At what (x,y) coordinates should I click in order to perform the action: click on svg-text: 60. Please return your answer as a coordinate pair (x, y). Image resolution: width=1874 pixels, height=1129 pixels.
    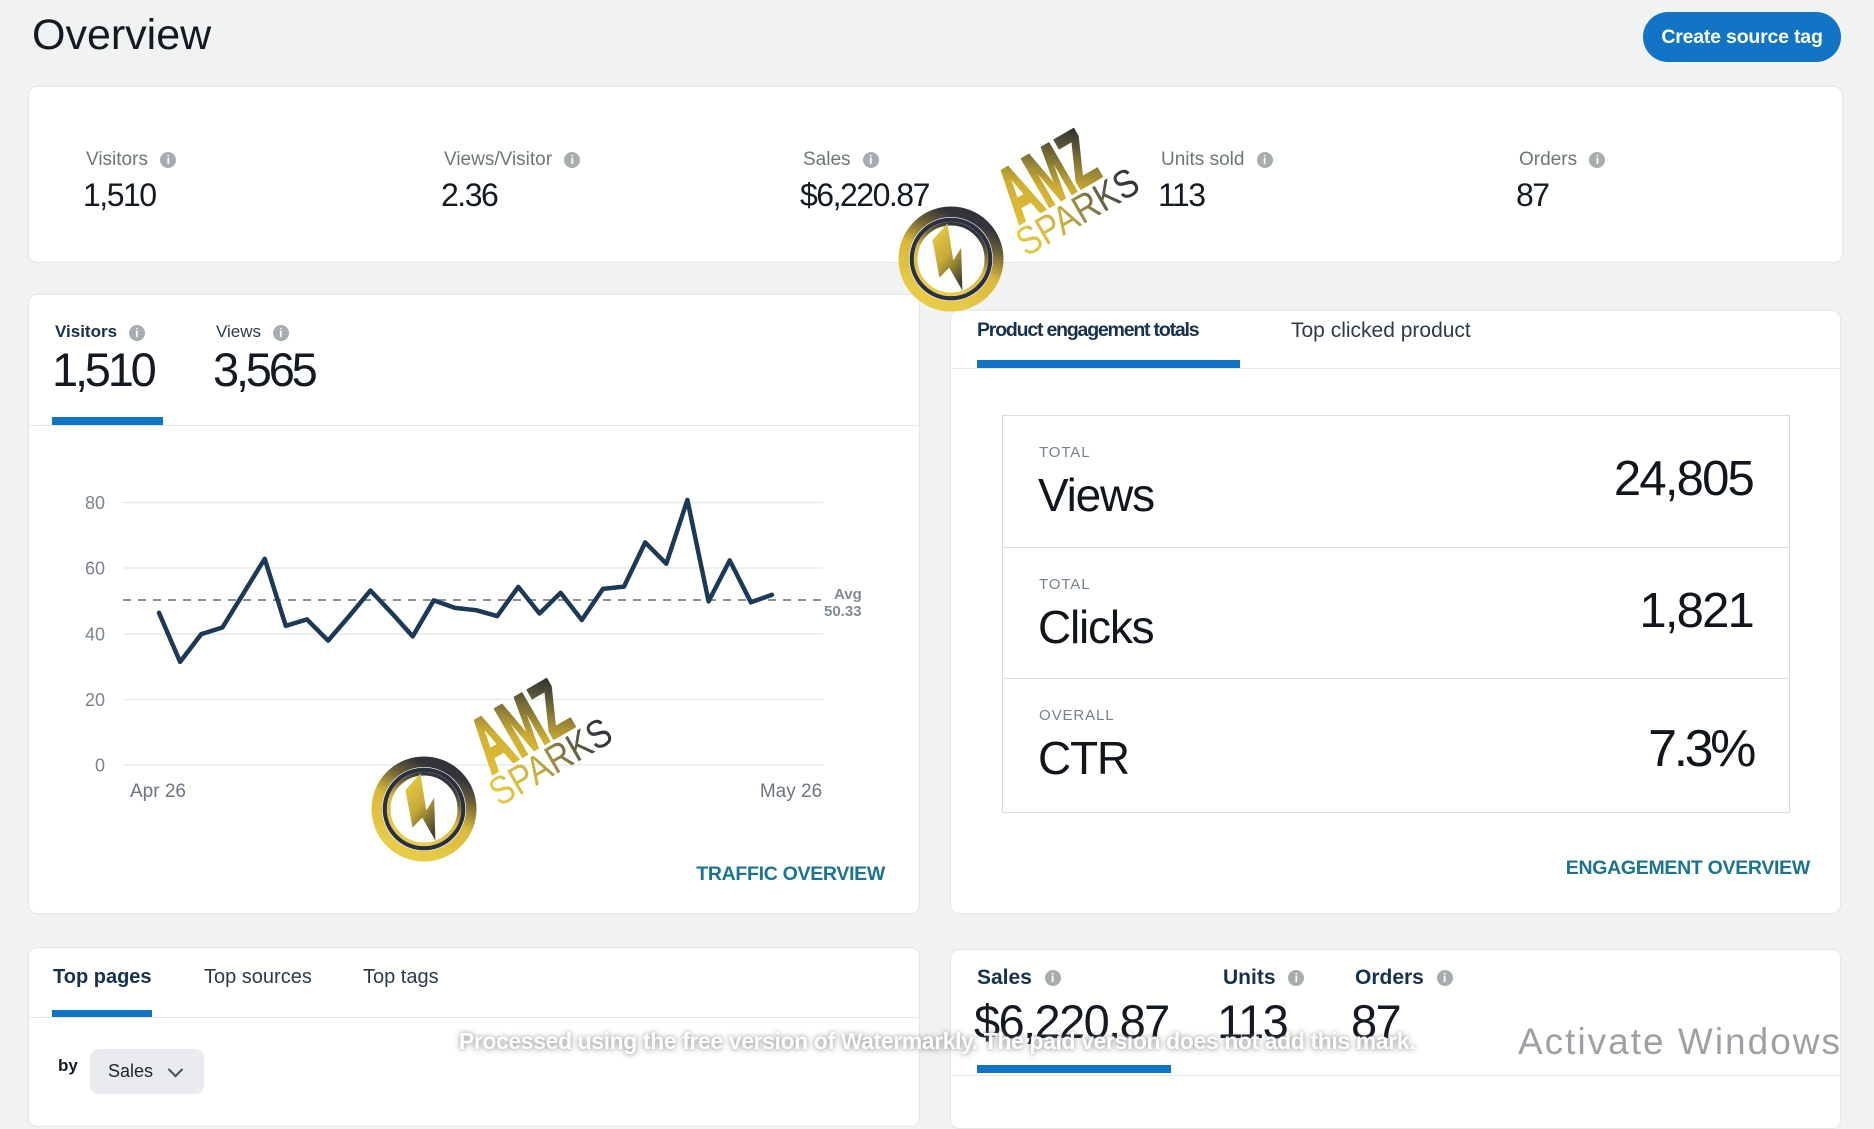
    Looking at the image, I should click on (95, 569).